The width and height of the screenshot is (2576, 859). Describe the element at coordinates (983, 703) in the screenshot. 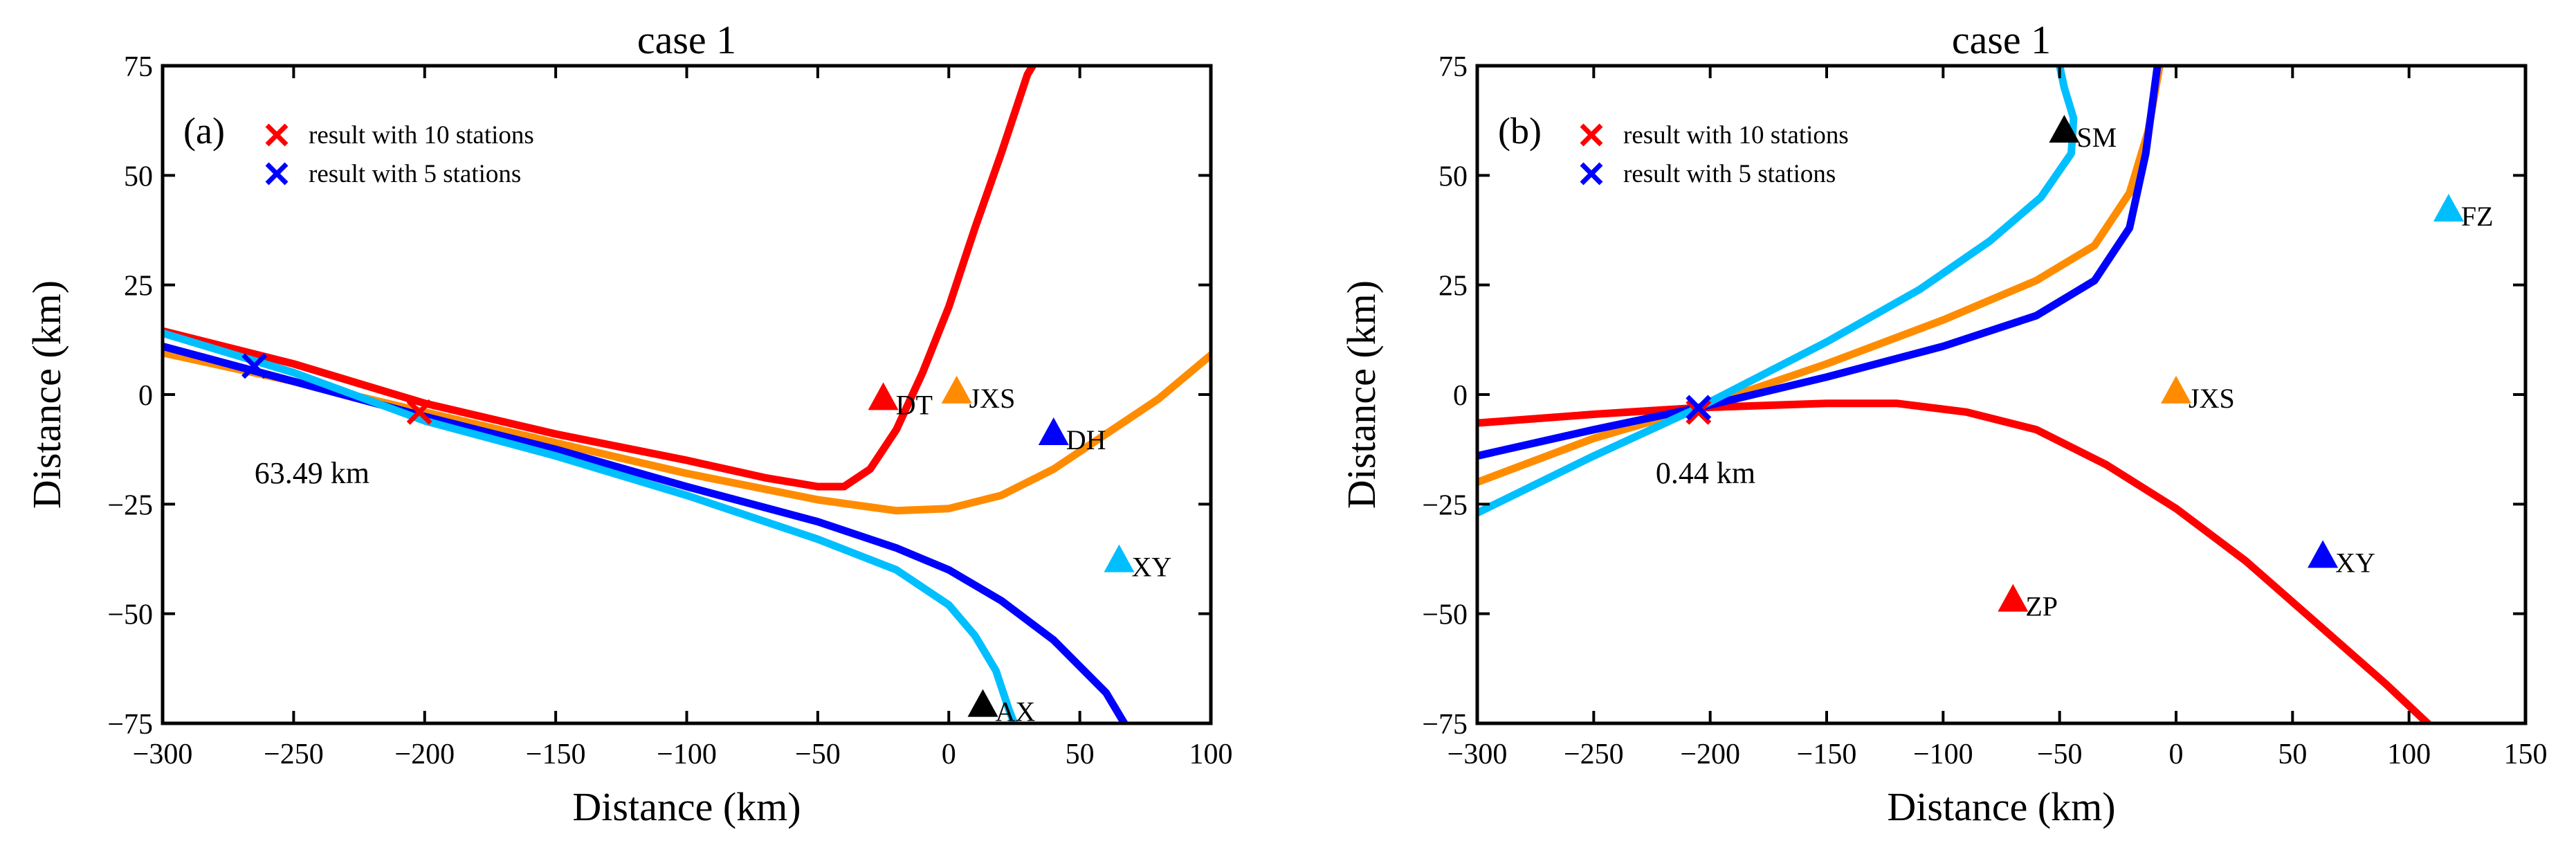

I see `station-marker-ax` at that location.